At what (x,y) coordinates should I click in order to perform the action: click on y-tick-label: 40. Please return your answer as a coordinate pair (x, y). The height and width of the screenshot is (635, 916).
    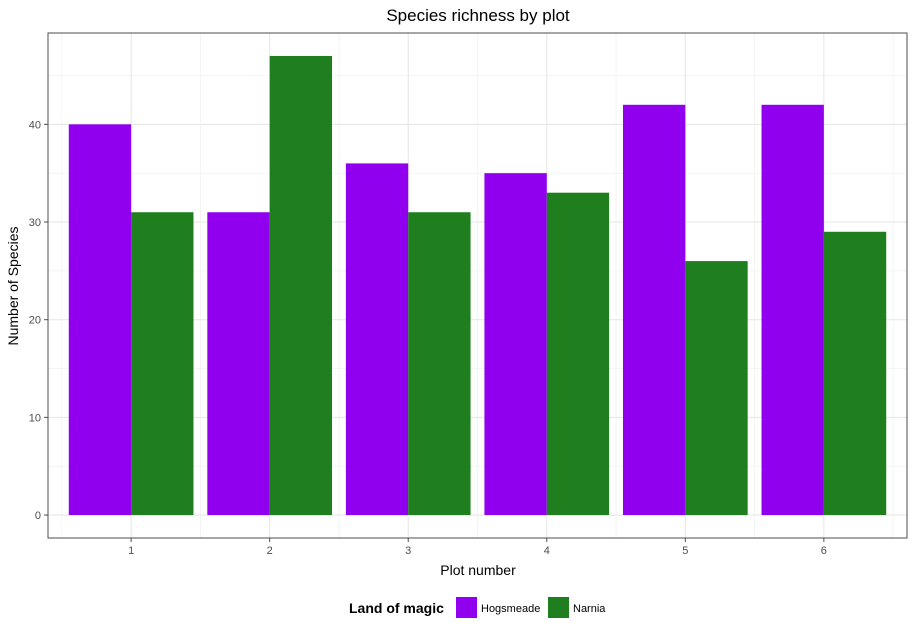
    Looking at the image, I should click on (35, 125).